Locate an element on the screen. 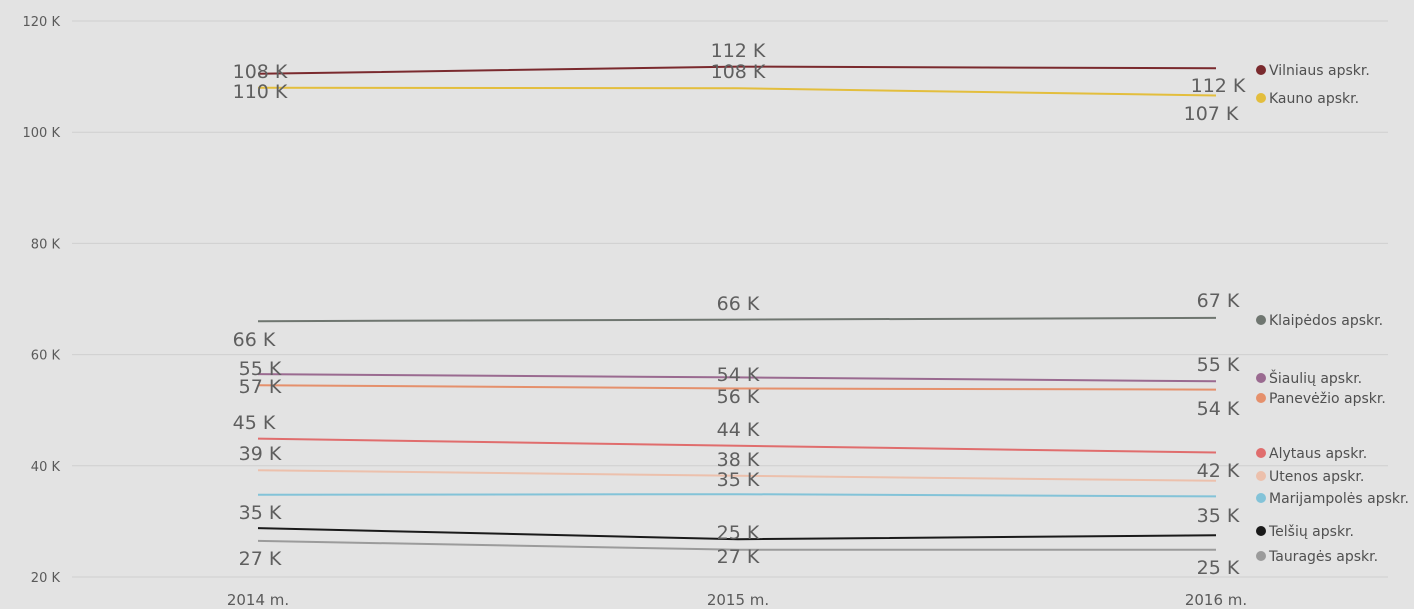 Image resolution: width=1414 pixels, height=609 pixels. y-axis: 20 K 40 K 60 K 80 K 100 K 120 K is located at coordinates (42, 300).